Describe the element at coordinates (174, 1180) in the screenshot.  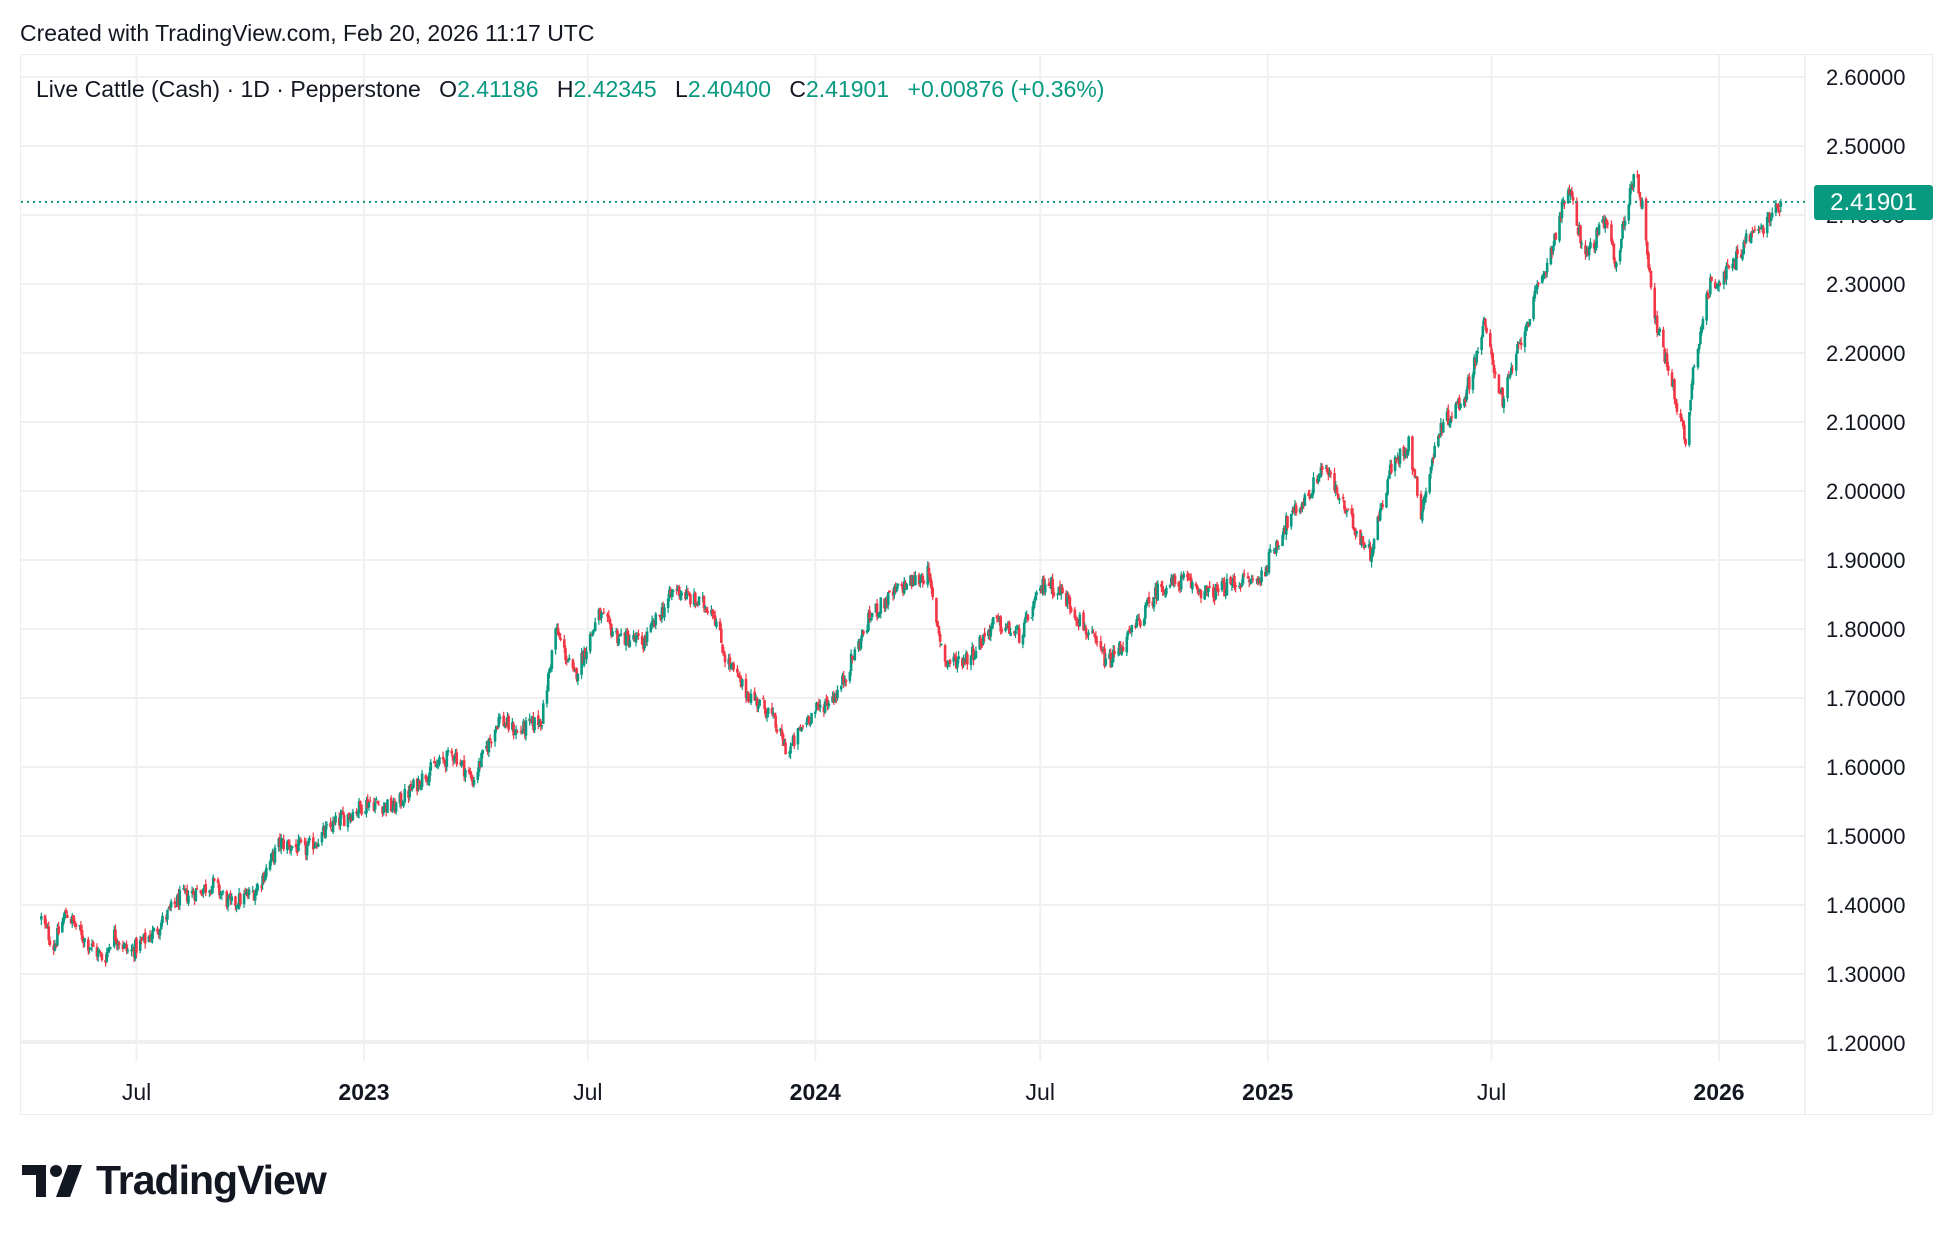
I see `tradingview-logo: TradingView` at that location.